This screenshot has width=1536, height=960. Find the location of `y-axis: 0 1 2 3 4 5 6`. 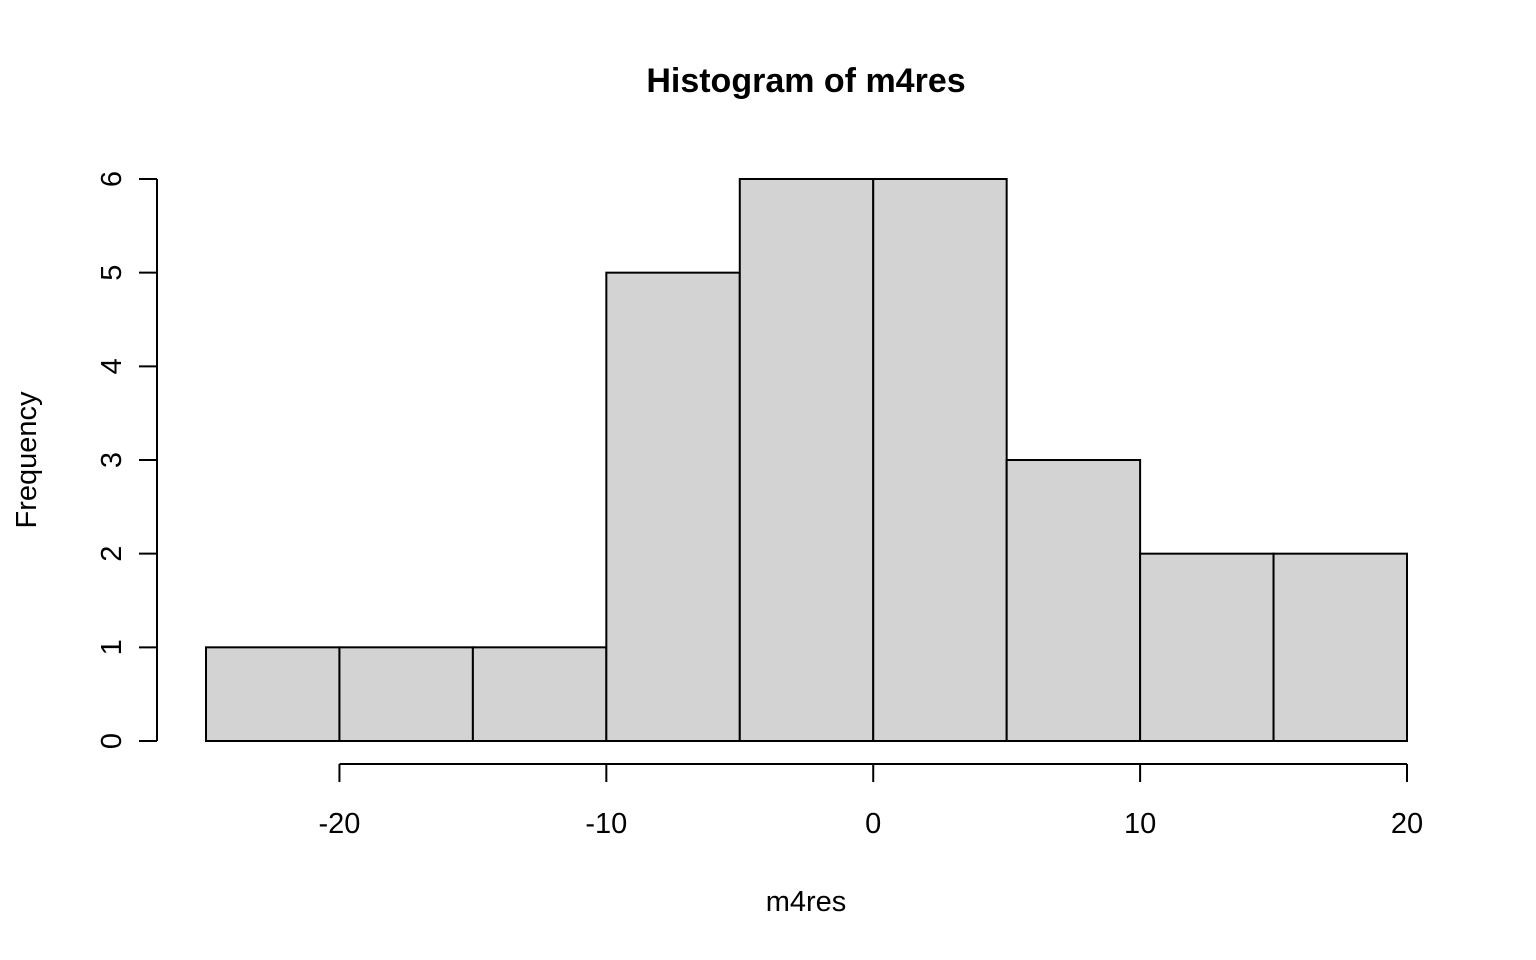

y-axis: 0 1 2 3 4 5 6 is located at coordinates (127, 460).